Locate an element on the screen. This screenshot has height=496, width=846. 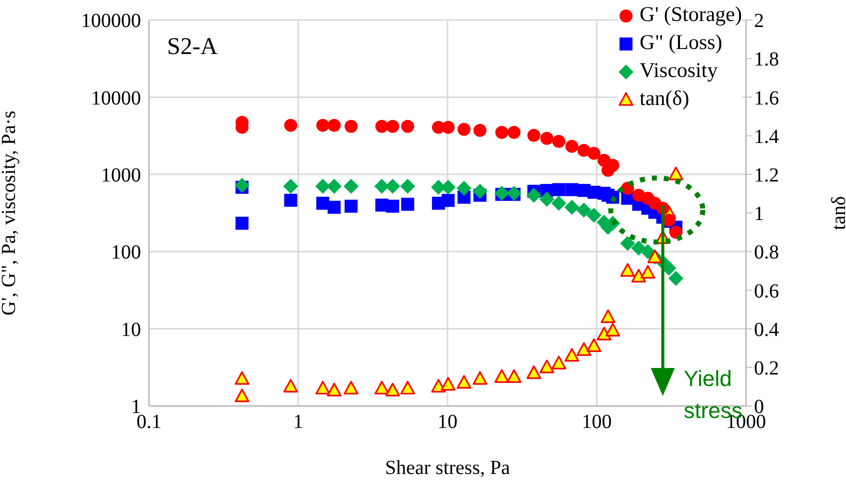
y-tick-label: 100000 is located at coordinates (111, 21).